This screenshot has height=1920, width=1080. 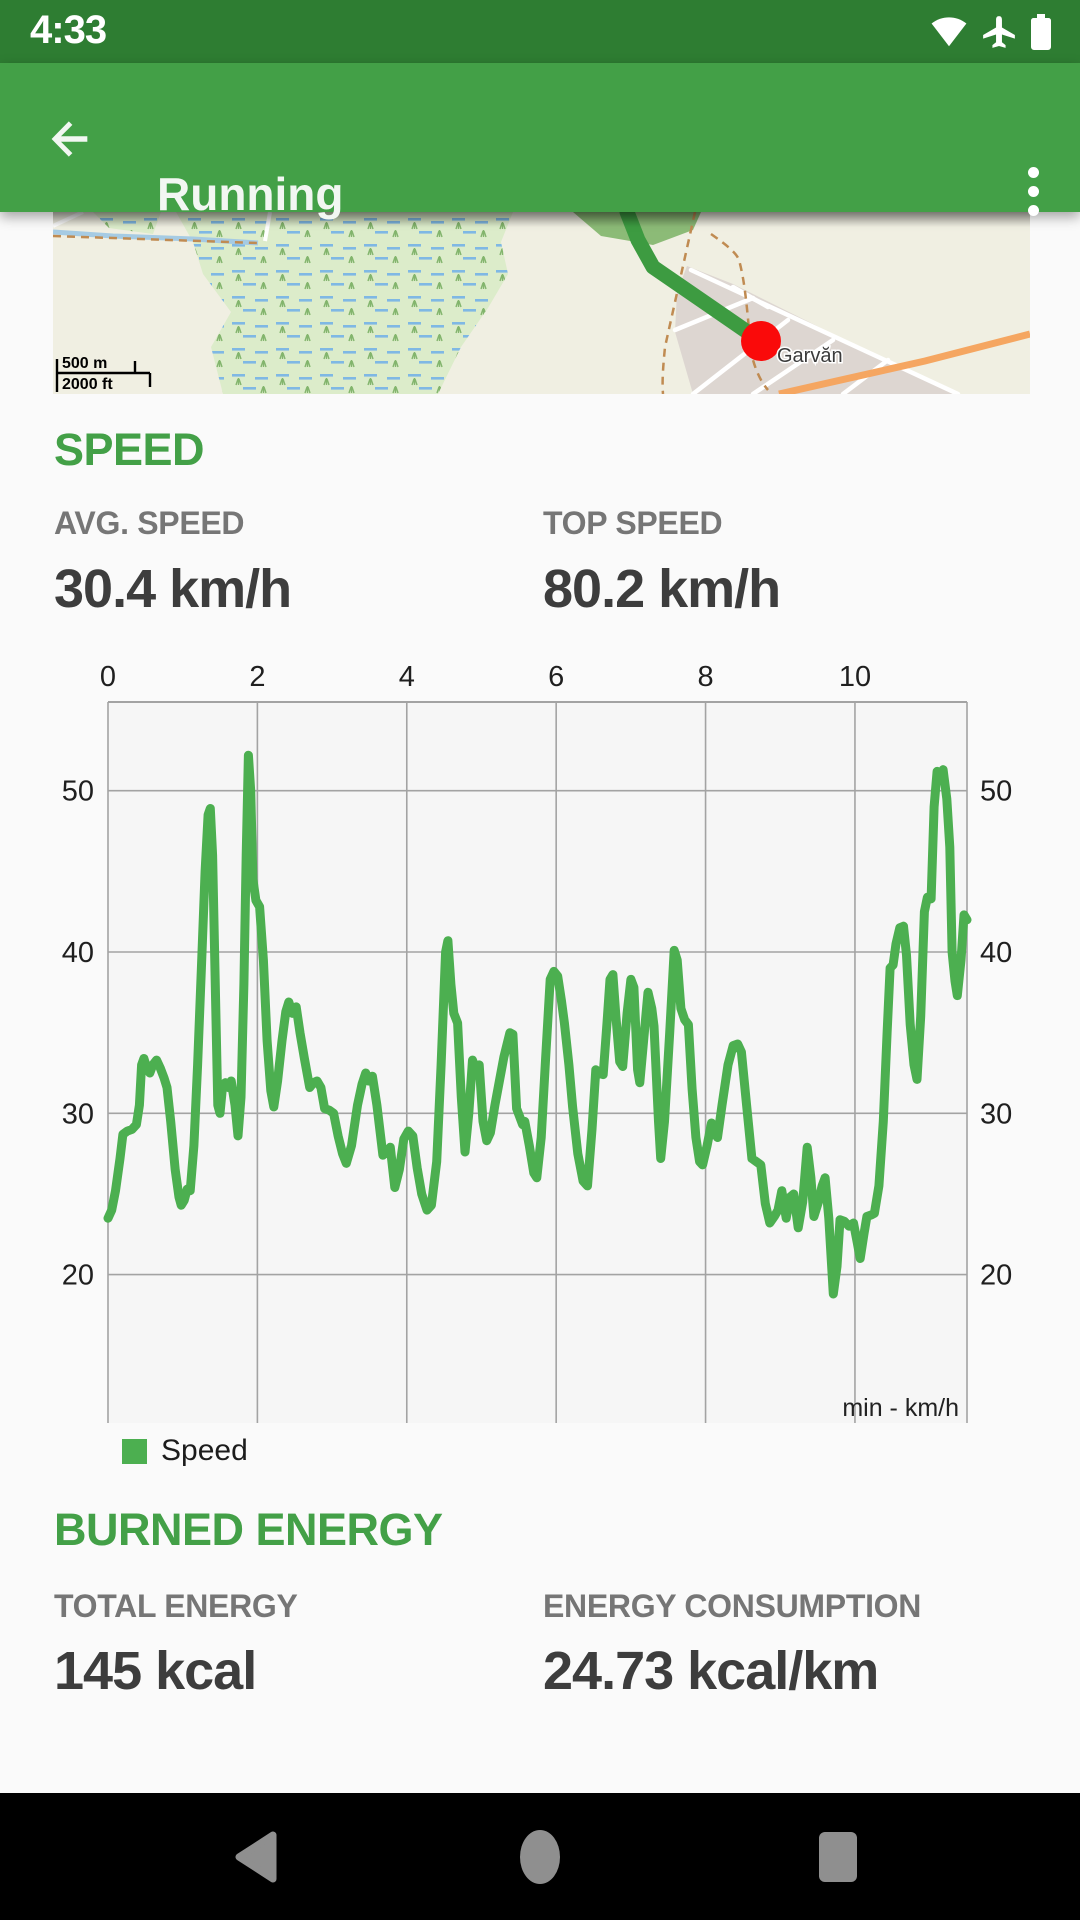 I want to click on map-canvas: Garvăn 500 m 2000 ft, so click(x=541, y=303).